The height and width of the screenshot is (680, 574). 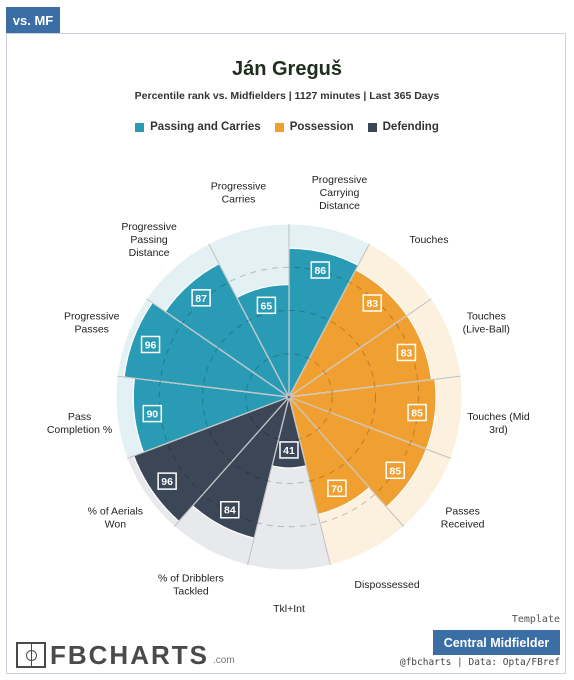 I want to click on category-label-passes-received: Passes Received, so click(x=463, y=517).